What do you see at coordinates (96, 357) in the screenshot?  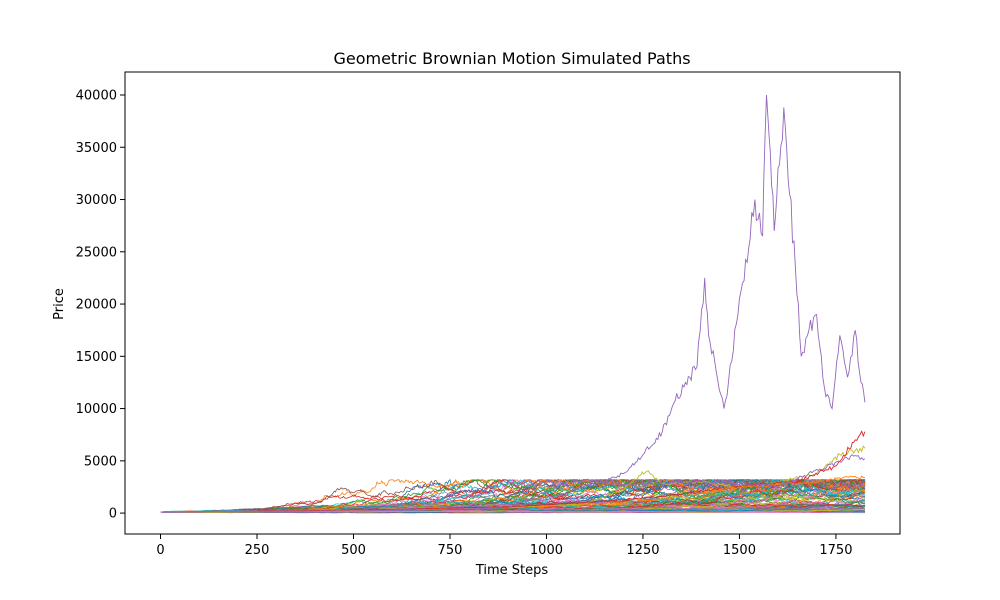 I see `y-tick-label: 15000` at bounding box center [96, 357].